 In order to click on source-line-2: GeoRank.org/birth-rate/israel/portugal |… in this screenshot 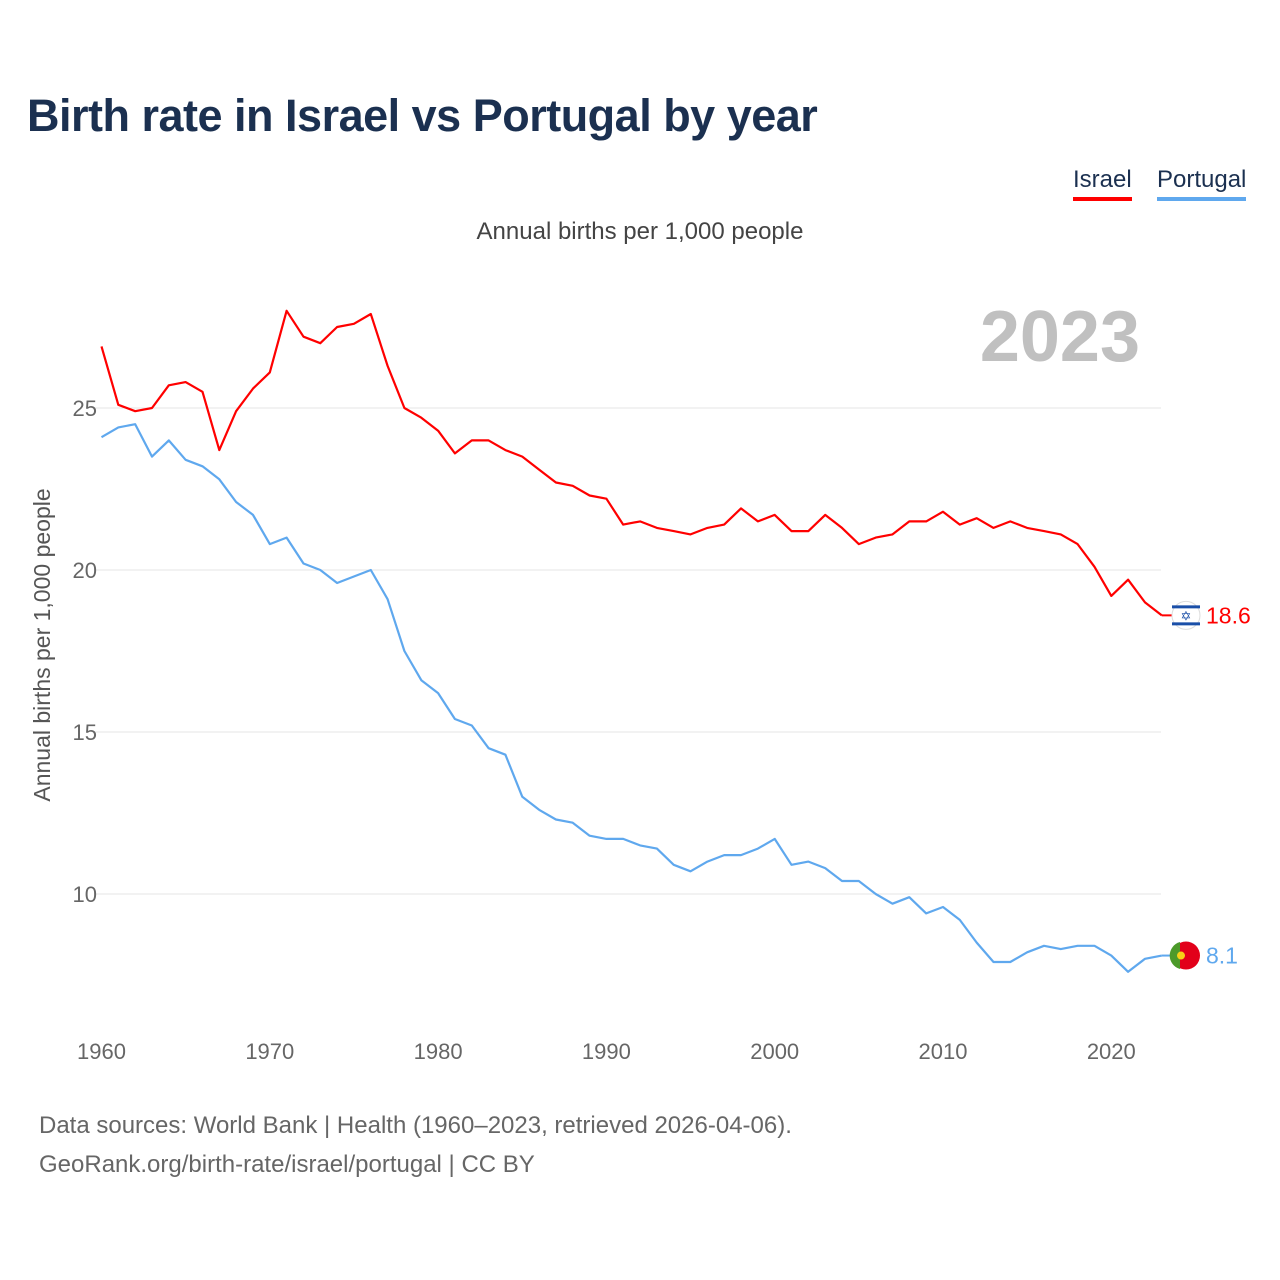, I will do `click(287, 1164)`.